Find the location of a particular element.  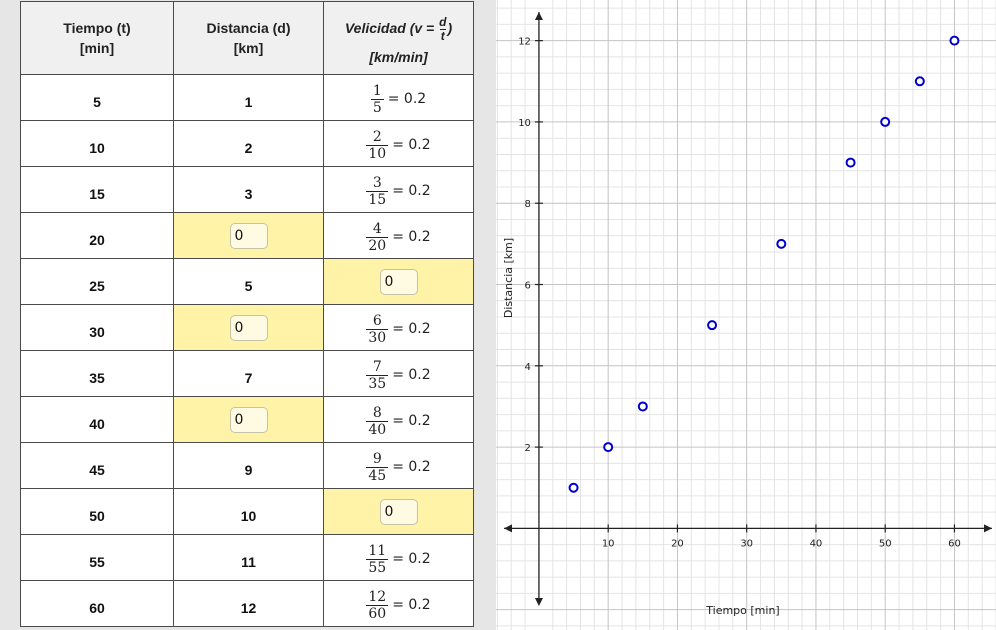

velocity-fraction: 8 40 is located at coordinates (377, 421).